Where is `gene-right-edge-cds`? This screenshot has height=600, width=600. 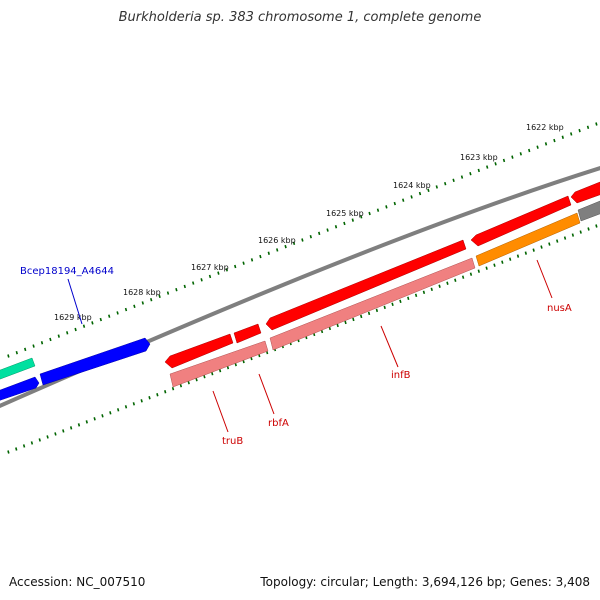
gene-right-edge-cds is located at coordinates (585, 192).